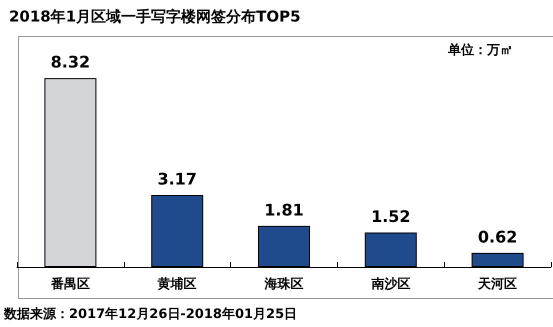  Describe the element at coordinates (177, 179) in the screenshot. I see `data-label: 3.17` at that location.